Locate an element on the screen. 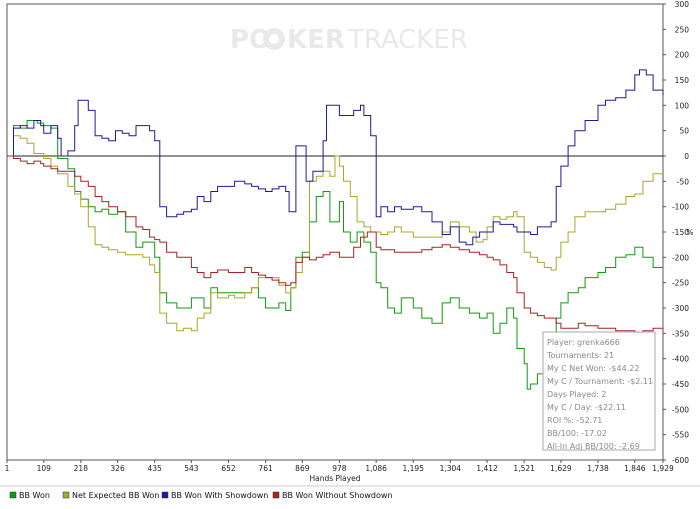 Image resolution: width=700 pixels, height=509 pixels. x-tick-label: 326 is located at coordinates (117, 468).